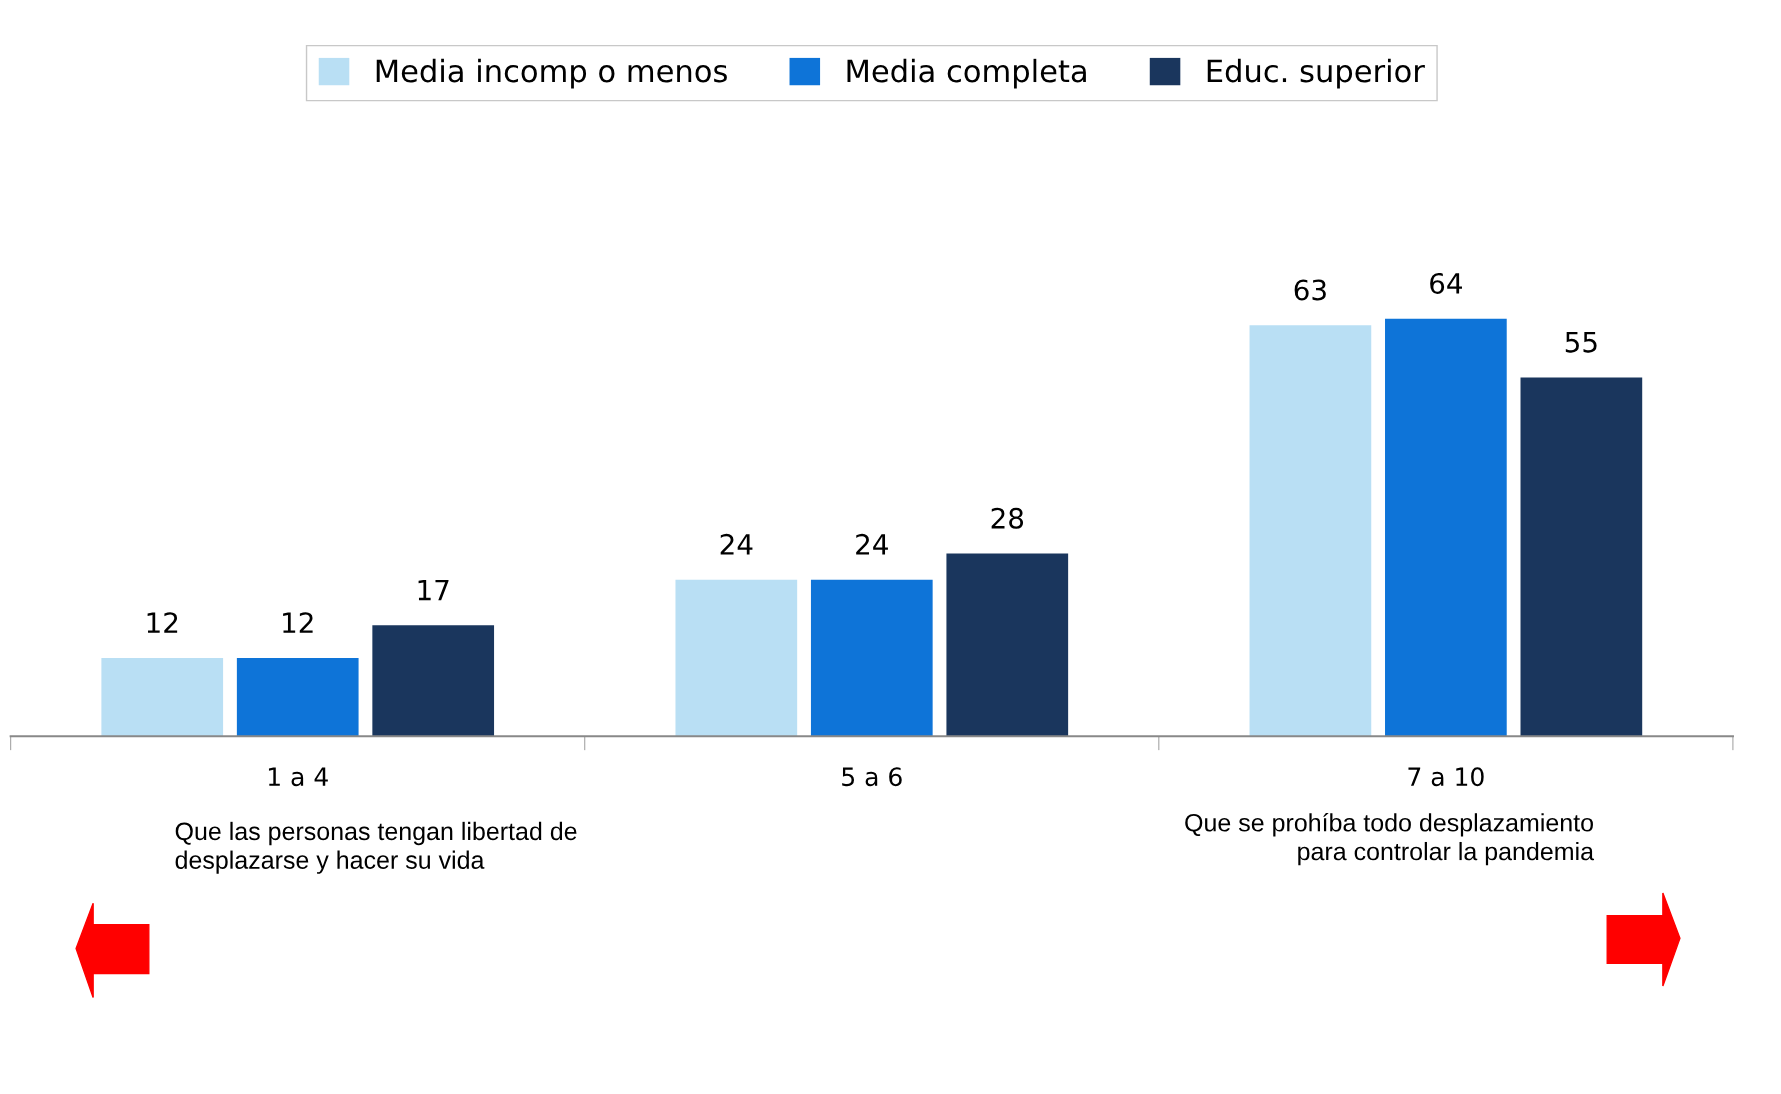  Describe the element at coordinates (1390, 839) in the screenshot. I see `text: Que se prohíba todo desplazamiento para controlar la pandemia` at that location.